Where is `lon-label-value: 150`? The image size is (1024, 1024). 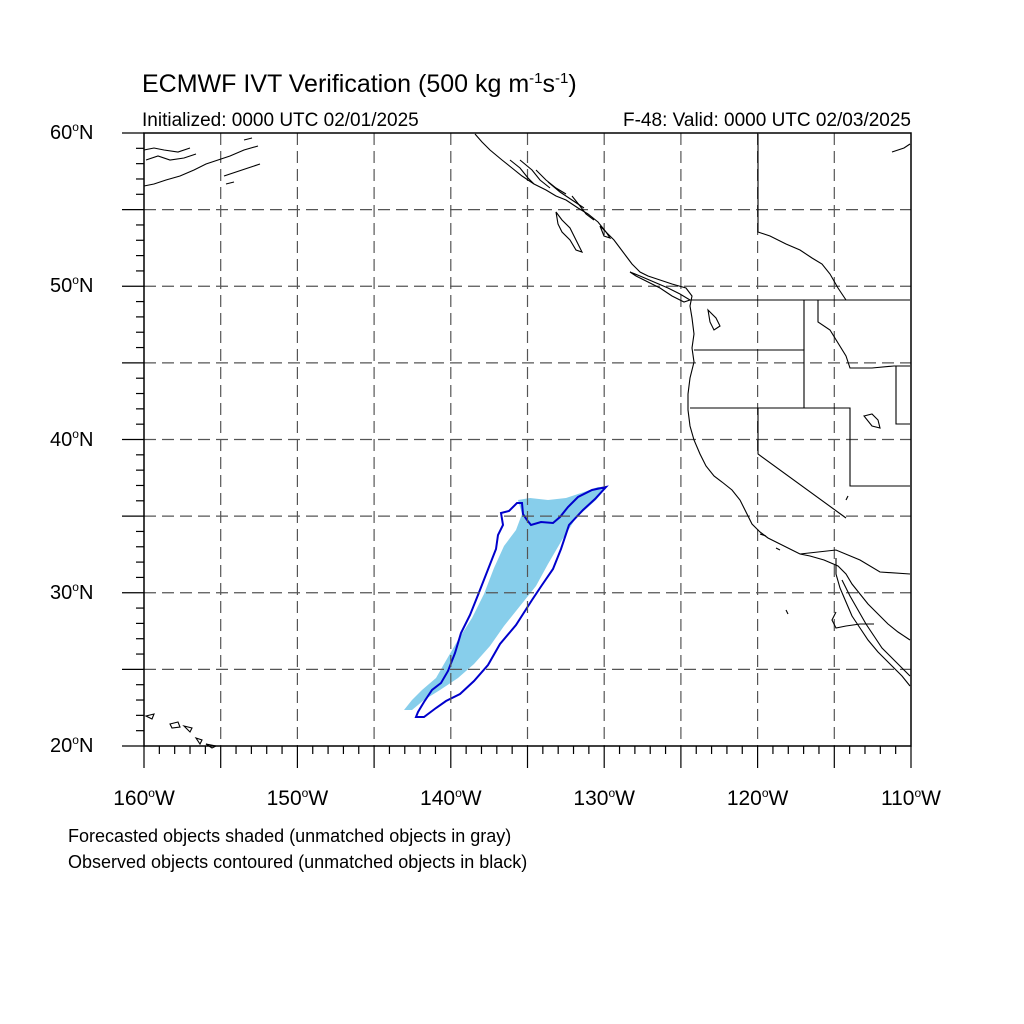 lon-label-value: 150 is located at coordinates (284, 798).